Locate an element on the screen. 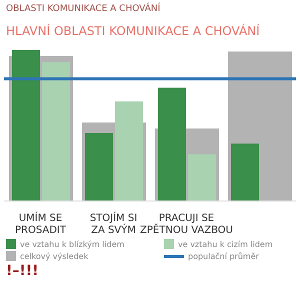  legend-label: ve vztahu k cizím lidem is located at coordinates (225, 244).